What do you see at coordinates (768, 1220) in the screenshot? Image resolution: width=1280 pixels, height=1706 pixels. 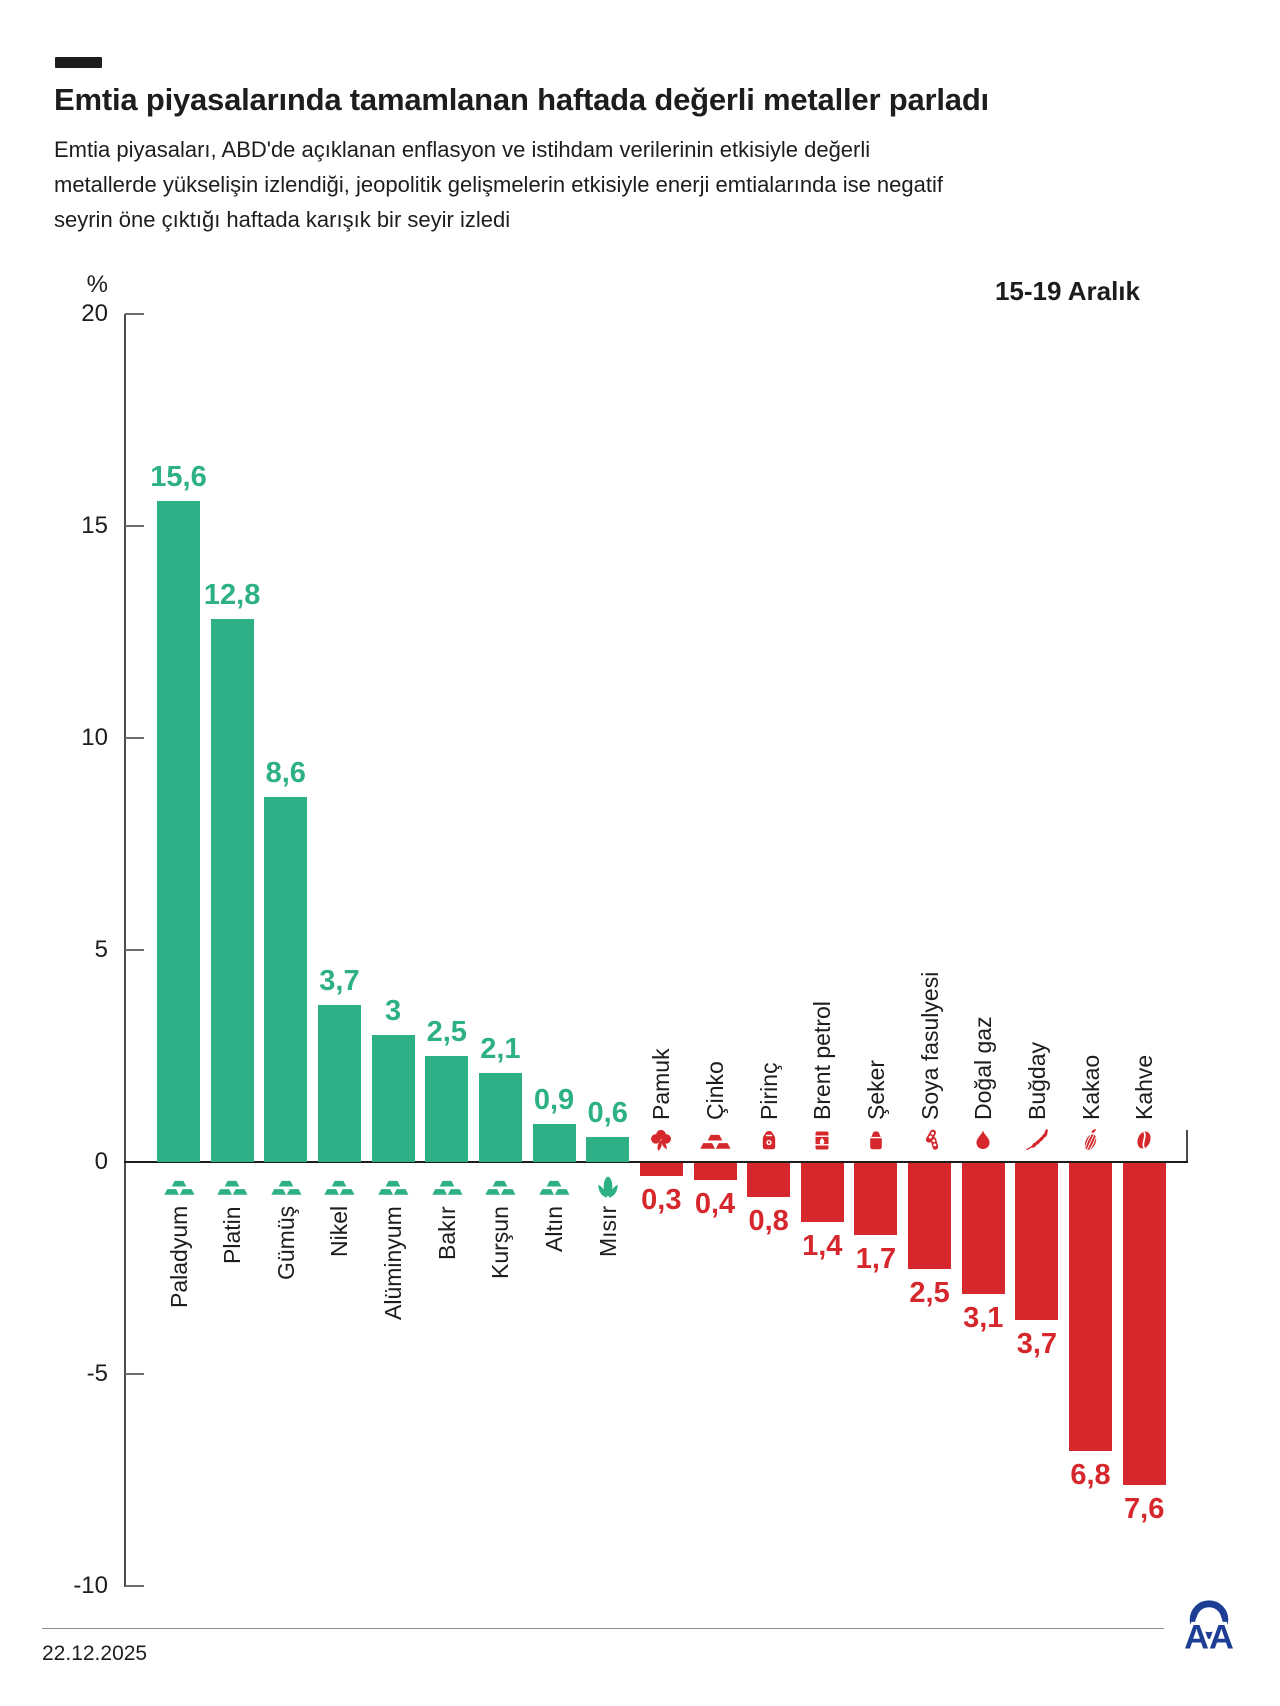 I see `value-label-pirinc: 0,8` at bounding box center [768, 1220].